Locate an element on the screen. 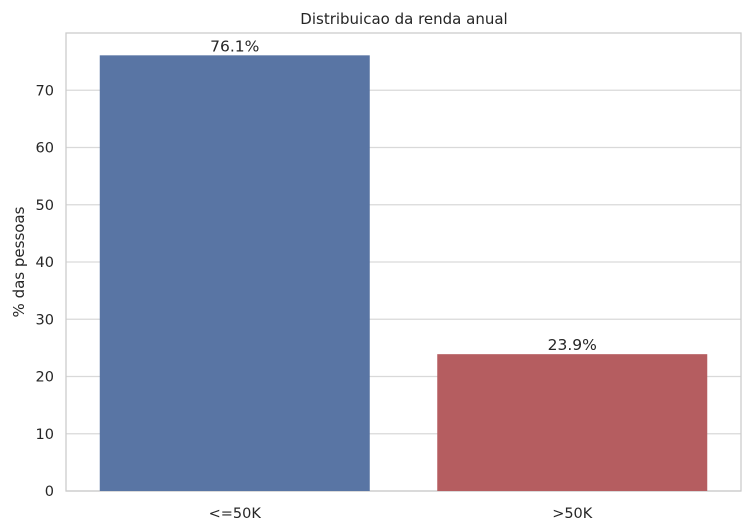 The image size is (752, 532). y-tick-labels: 0 10 20 30 40 50 60 70 is located at coordinates (45, 291).